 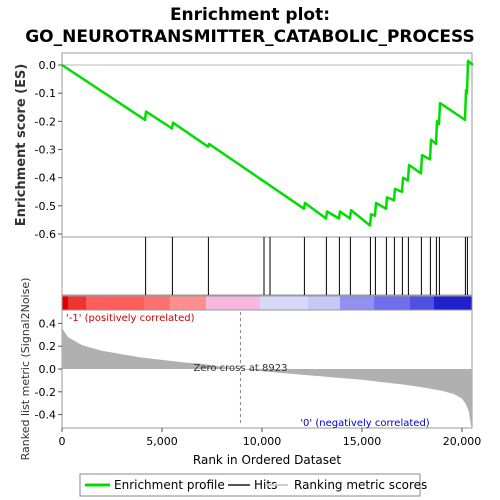 What do you see at coordinates (48, 369) in the screenshot?
I see `metric-ytick-label: 0.0` at bounding box center [48, 369].